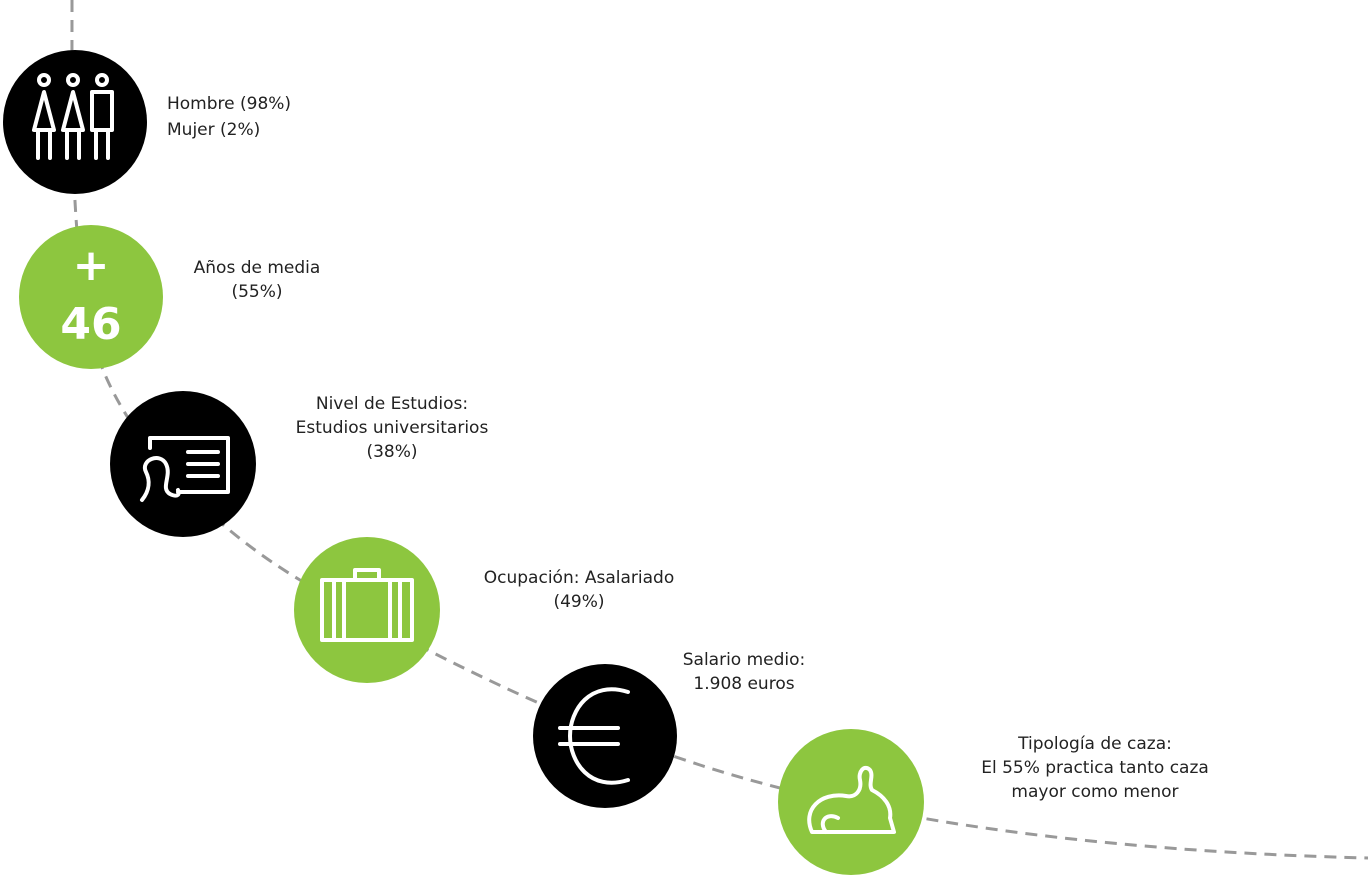 The width and height of the screenshot is (1368, 876). Describe the element at coordinates (578, 602) in the screenshot. I see `label-line: (49%)` at that location.